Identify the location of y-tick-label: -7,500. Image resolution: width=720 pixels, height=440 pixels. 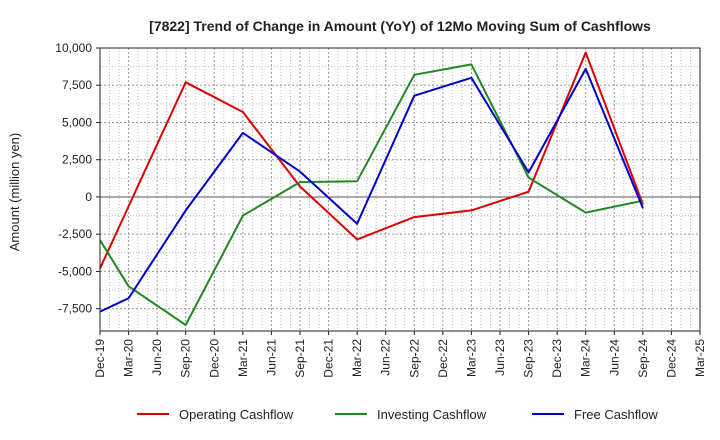
(75, 309).